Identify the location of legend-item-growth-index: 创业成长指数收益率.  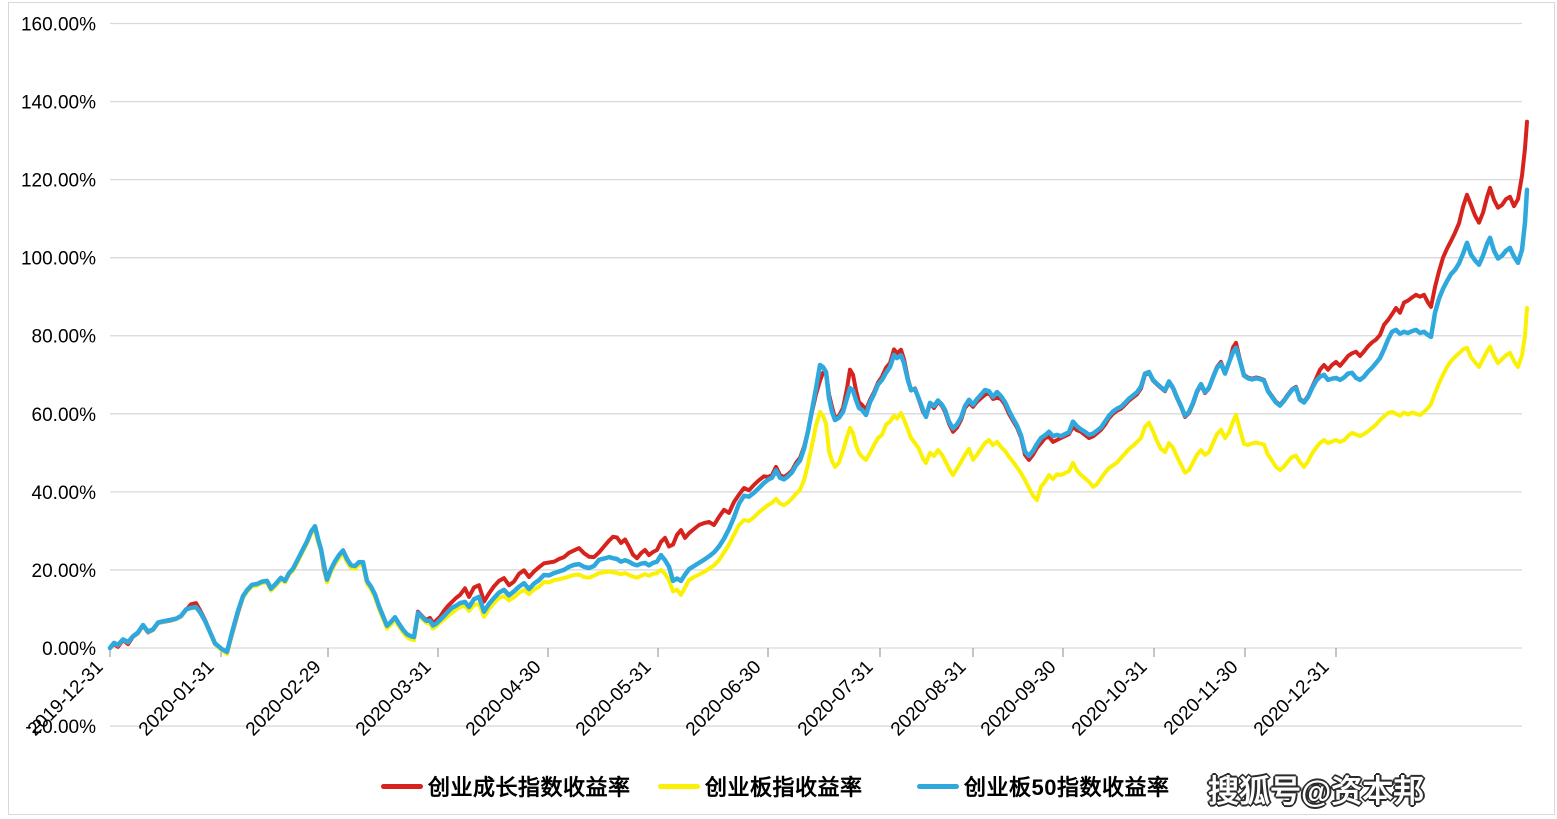
(506, 786).